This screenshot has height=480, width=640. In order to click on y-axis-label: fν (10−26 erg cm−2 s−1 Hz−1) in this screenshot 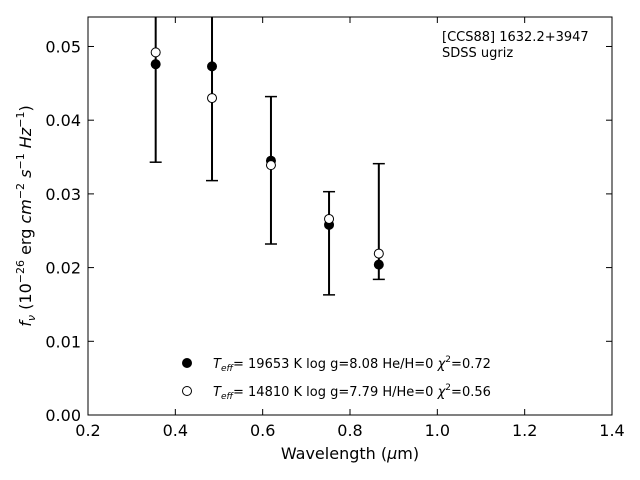, I will do `click(26, 215)`.